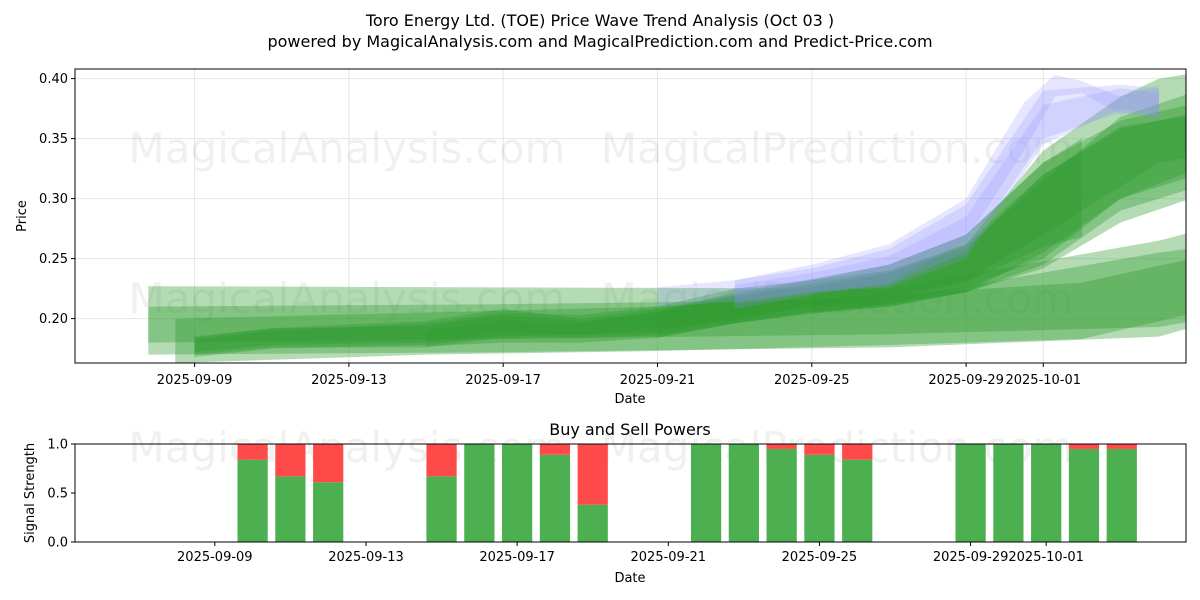  What do you see at coordinates (629, 399) in the screenshot?
I see `price-x-label: Date` at bounding box center [629, 399].